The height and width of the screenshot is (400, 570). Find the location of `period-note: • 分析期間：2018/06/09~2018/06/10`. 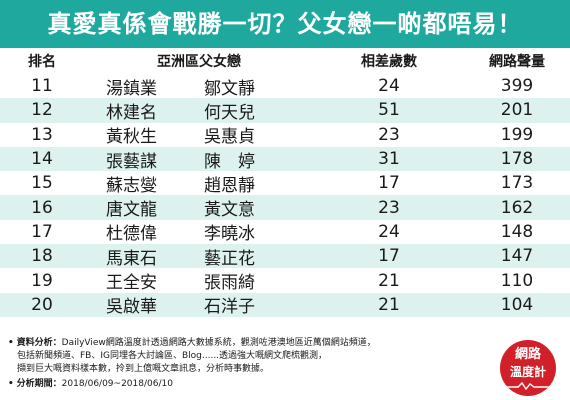

period-note: • 分析期間：2018/06/09~2018/06/10 is located at coordinates (90, 384).